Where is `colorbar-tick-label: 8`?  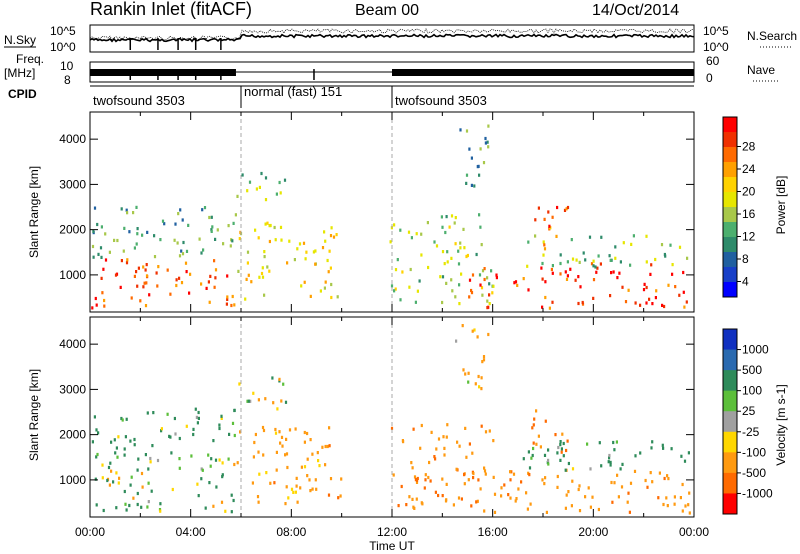 colorbar-tick-label: 8 is located at coordinates (745, 259).